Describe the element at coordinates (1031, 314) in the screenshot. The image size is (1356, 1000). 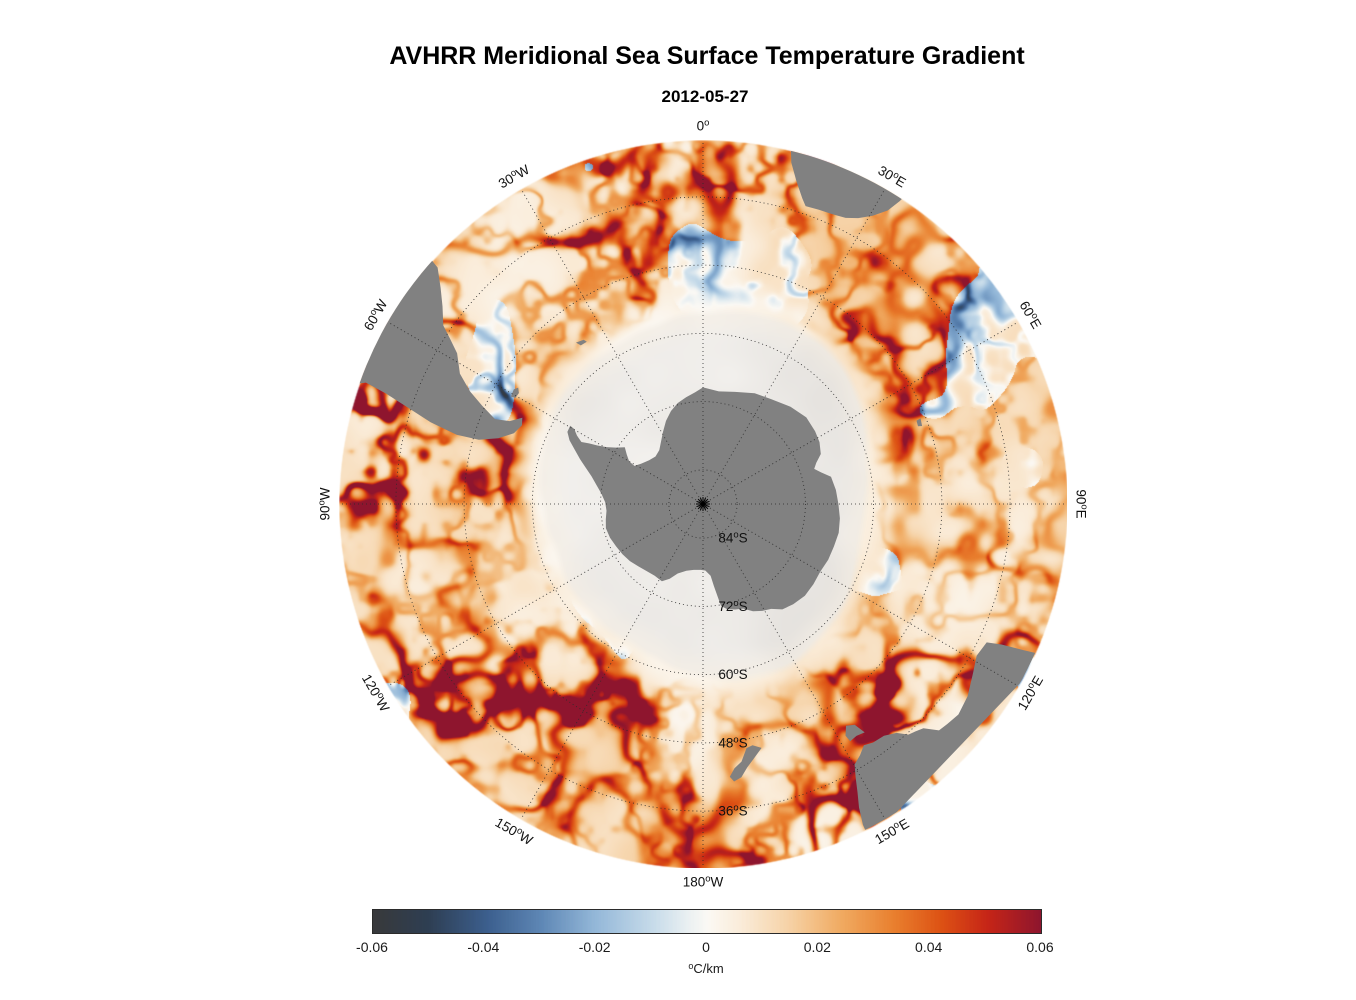
I see `meridian-label-60E: 60oE` at that location.